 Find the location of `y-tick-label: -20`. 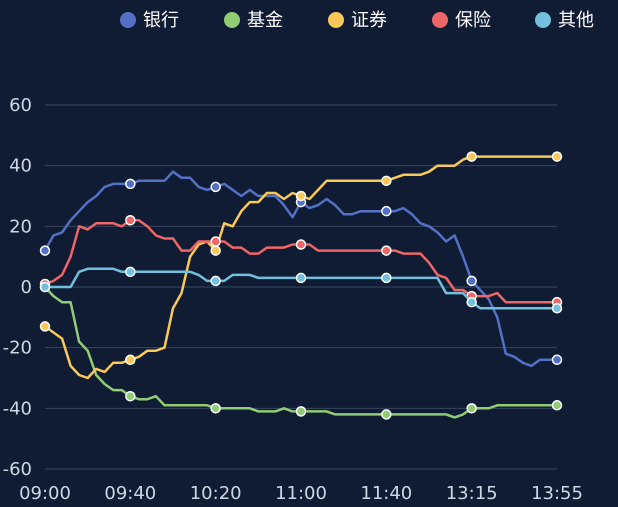

y-tick-label: -20 is located at coordinates (17, 348).